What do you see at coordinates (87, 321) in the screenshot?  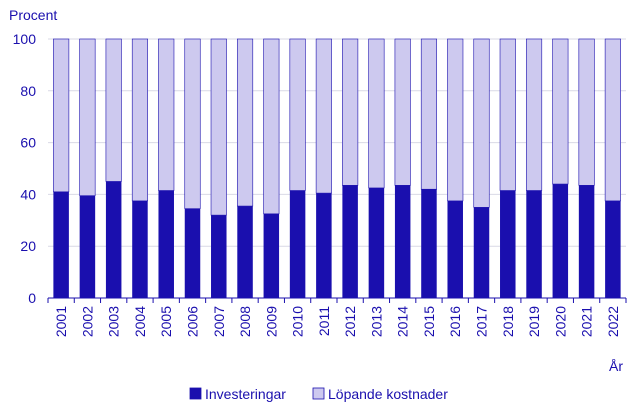 I see `x-tick-label: 2002` at bounding box center [87, 321].